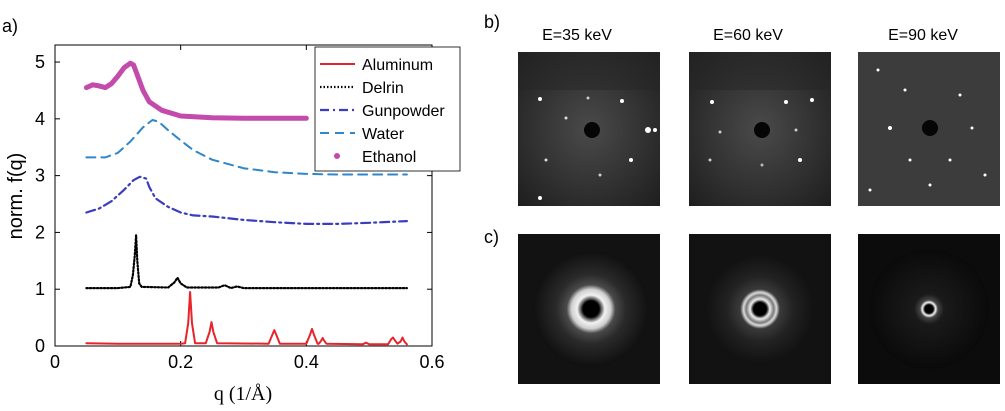  Describe the element at coordinates (16, 196) in the screenshot. I see `y-axis-label: norm. f(q)` at that location.